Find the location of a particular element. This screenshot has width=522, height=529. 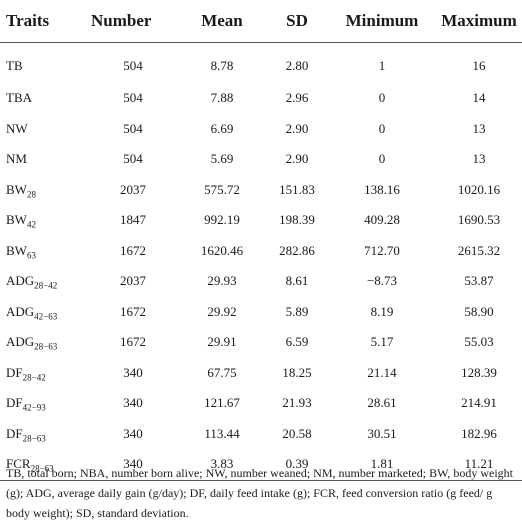

trait-subscript: 28−63 is located at coordinates (46, 346).